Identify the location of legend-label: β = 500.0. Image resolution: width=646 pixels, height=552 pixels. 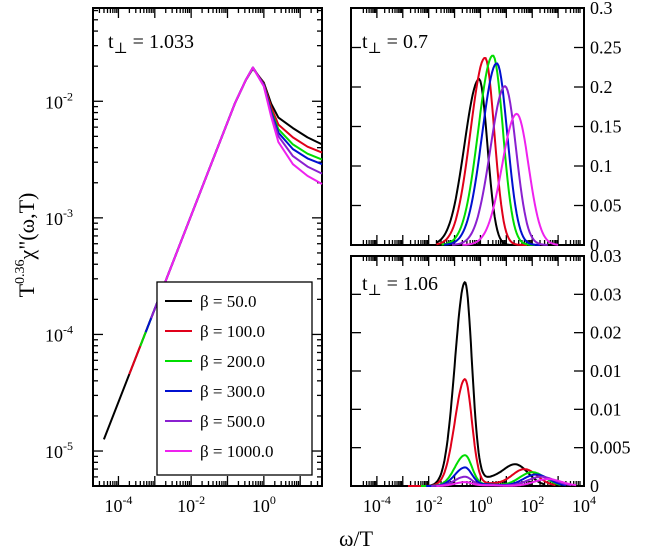
(232, 421).